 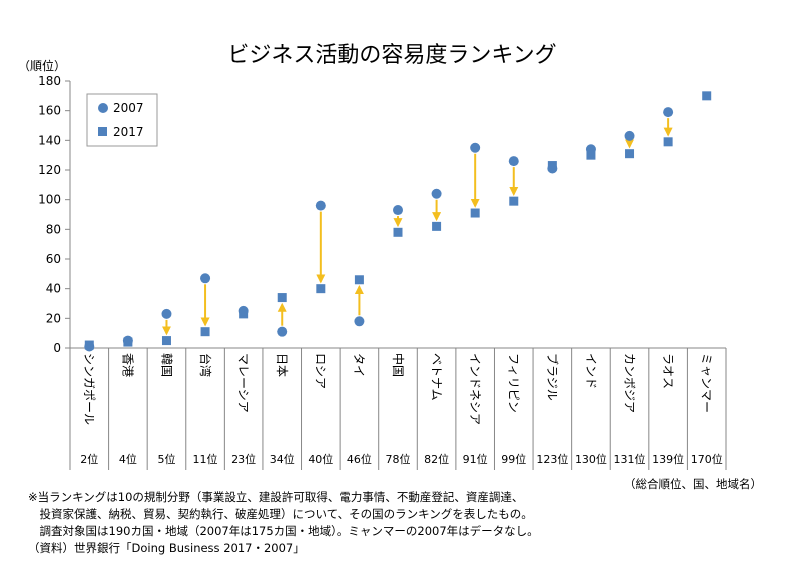 I want to click on y-tick-label: 80, so click(x=53, y=229).